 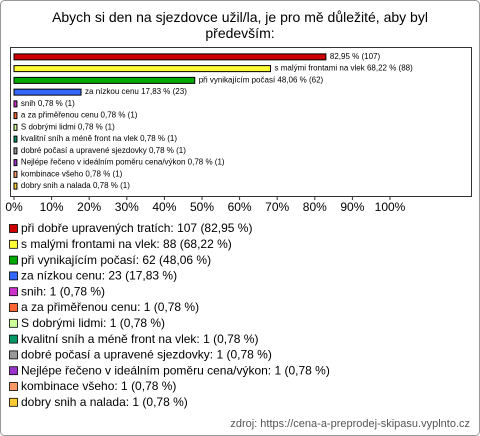 What do you see at coordinates (75, 185) in the screenshot?
I see `bar-label: dobry snih a nalada 0,78 % (1)` at bounding box center [75, 185].